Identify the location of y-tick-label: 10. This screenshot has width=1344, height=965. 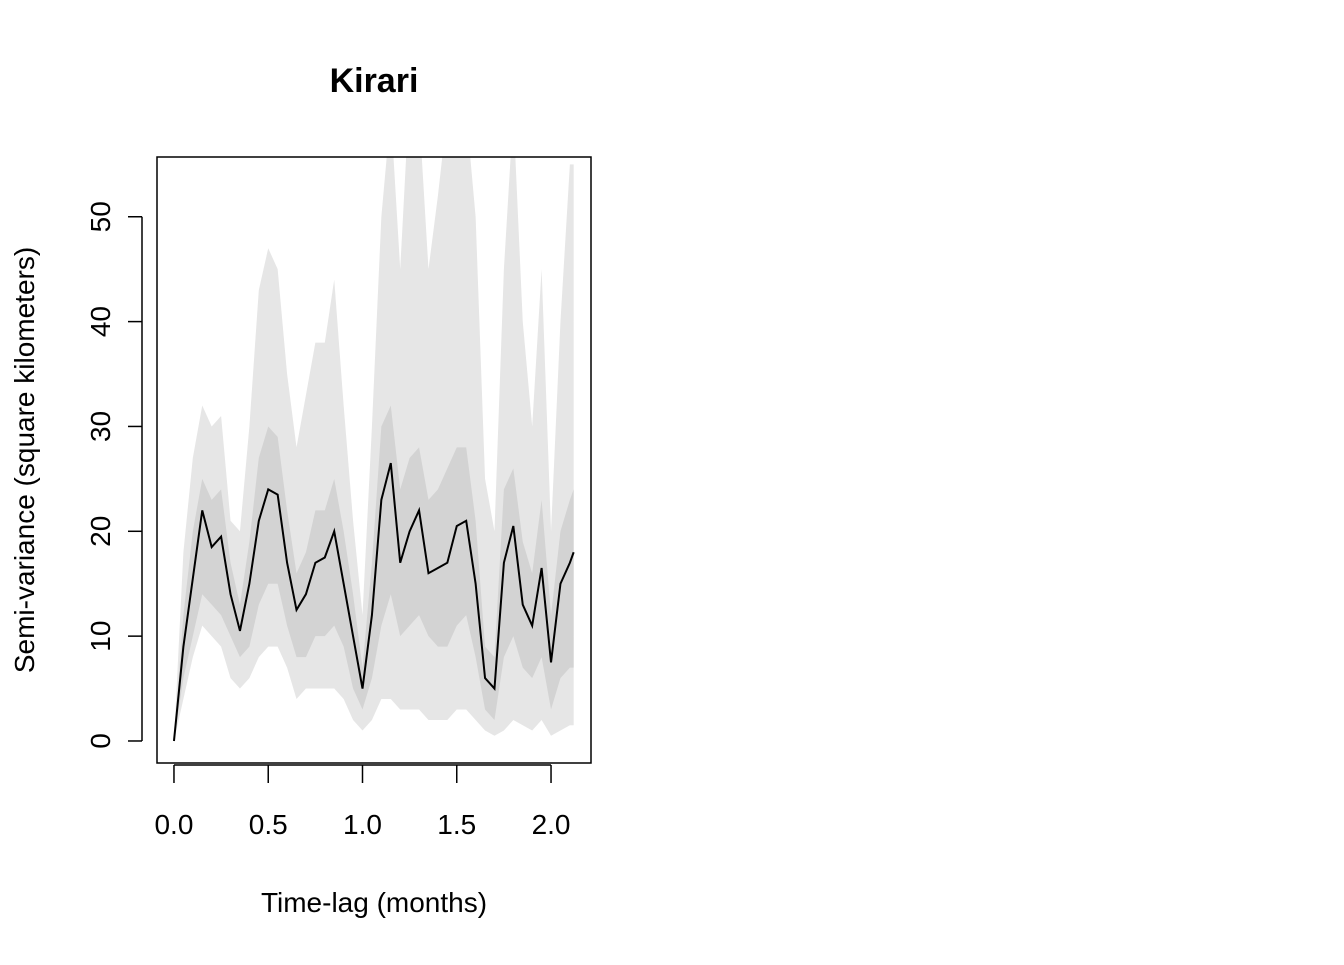
(100, 636).